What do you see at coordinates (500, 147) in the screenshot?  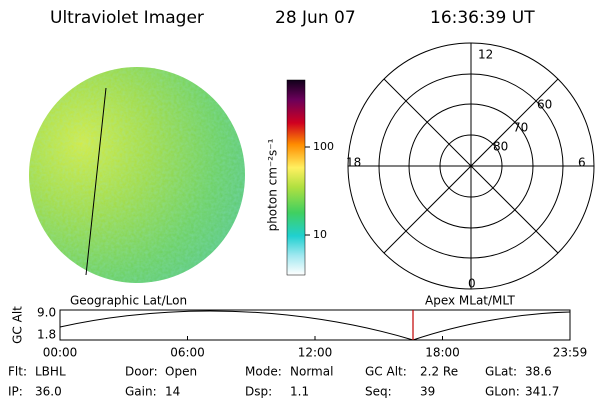 I see `lat-label: 80` at bounding box center [500, 147].